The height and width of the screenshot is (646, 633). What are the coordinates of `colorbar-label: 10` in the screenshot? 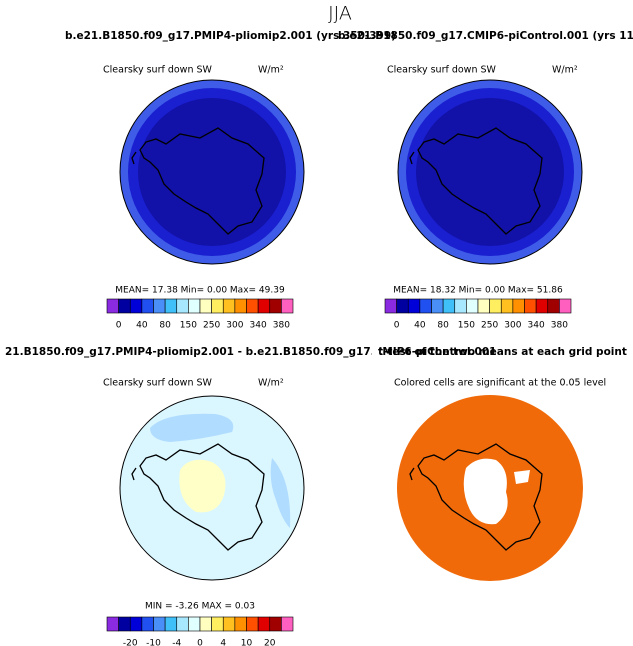 It's located at (247, 642).